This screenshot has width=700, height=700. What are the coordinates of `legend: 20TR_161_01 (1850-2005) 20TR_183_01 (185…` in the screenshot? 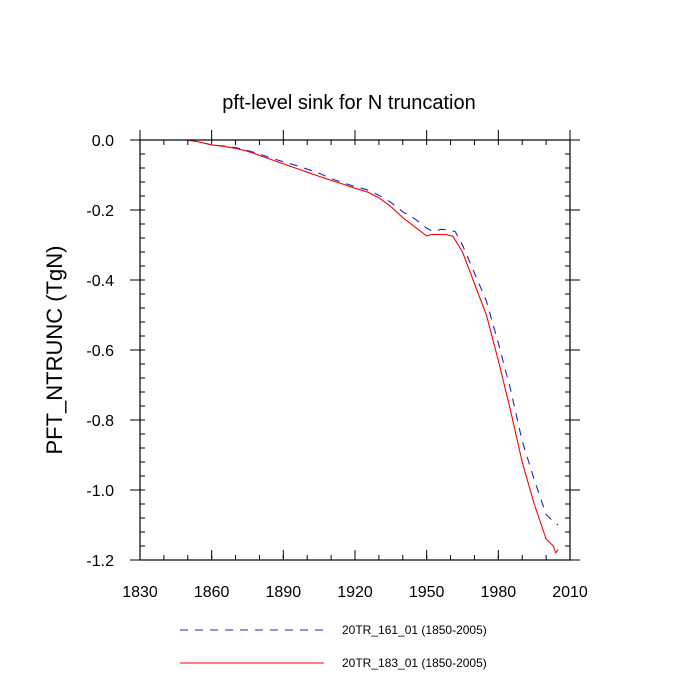 It's located at (333, 646).